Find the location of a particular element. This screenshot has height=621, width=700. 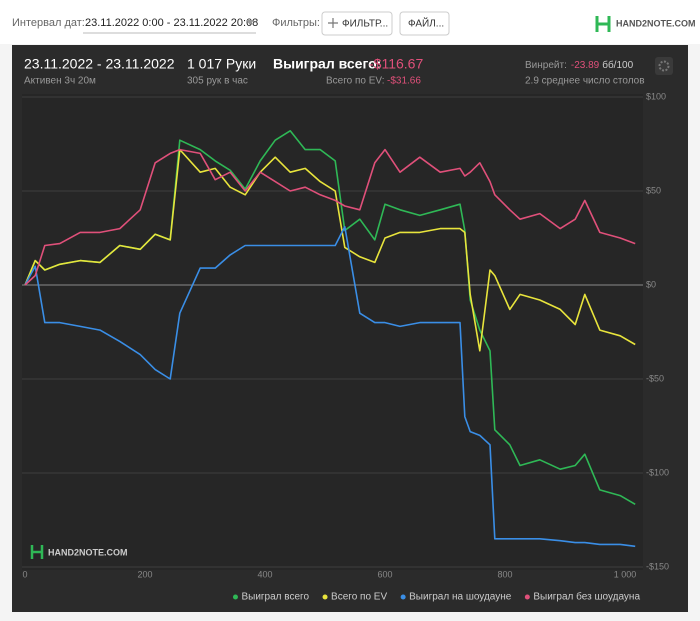

legend-label: Всего по EV is located at coordinates (359, 597).